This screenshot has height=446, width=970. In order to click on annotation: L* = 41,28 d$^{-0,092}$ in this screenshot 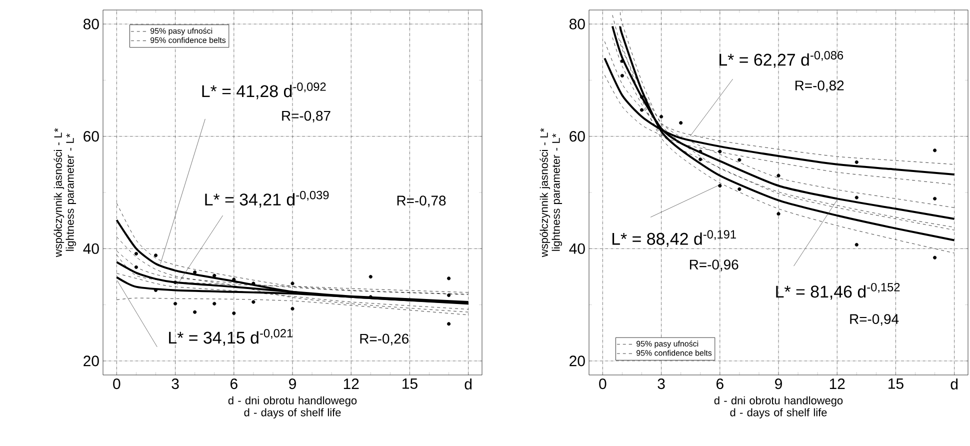, I will do `click(264, 91)`.